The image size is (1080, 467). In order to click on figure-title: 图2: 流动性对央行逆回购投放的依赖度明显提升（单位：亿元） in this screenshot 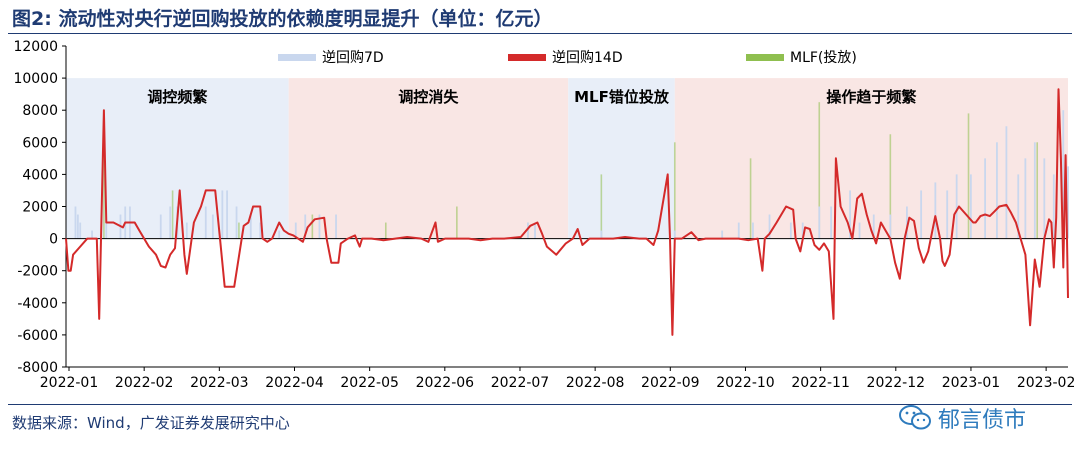, I will do `click(282, 17)`.